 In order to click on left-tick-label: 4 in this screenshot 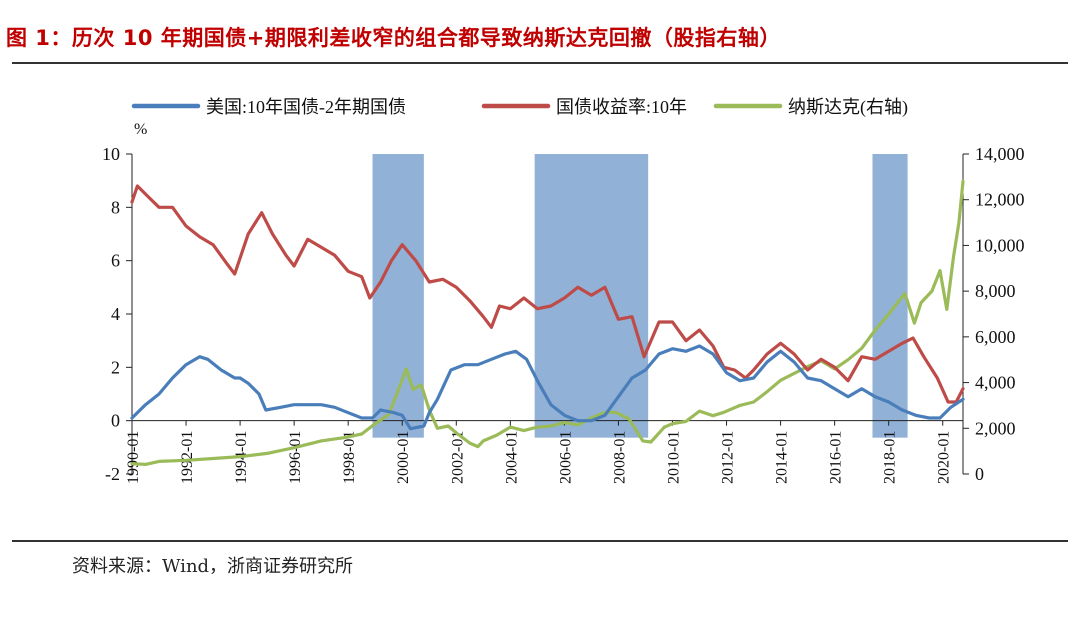, I will do `click(115, 314)`.